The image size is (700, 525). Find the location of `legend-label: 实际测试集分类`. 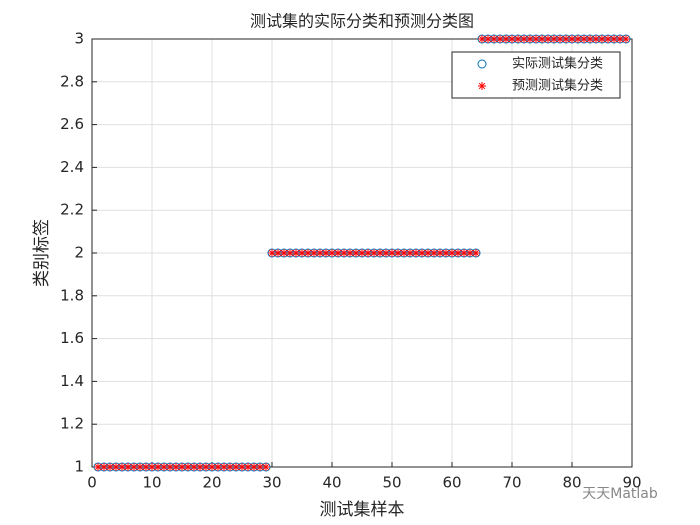

legend-label: 实际测试集分类 is located at coordinates (557, 64).